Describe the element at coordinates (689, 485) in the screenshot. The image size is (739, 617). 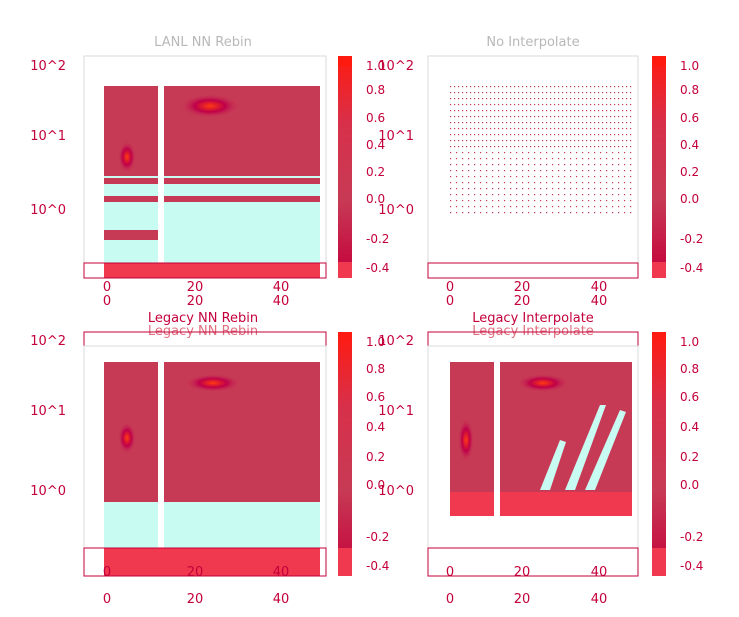
I see `colorbar-tick-label: 0.0` at that location.